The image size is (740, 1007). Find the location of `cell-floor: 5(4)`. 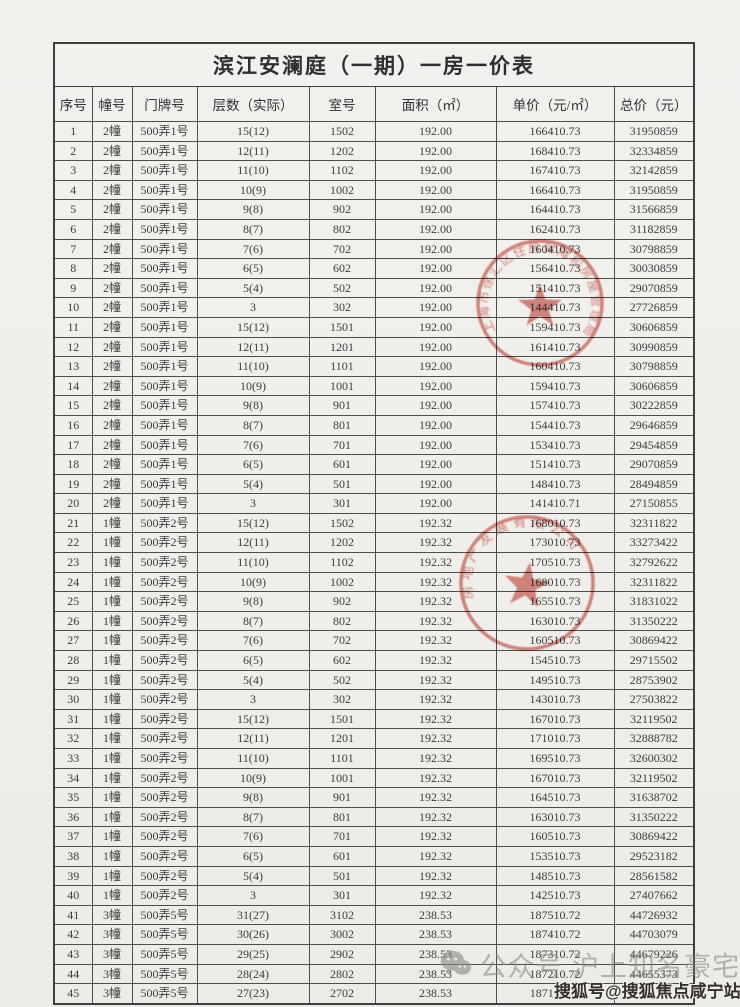

cell-floor: 5(4) is located at coordinates (253, 876).